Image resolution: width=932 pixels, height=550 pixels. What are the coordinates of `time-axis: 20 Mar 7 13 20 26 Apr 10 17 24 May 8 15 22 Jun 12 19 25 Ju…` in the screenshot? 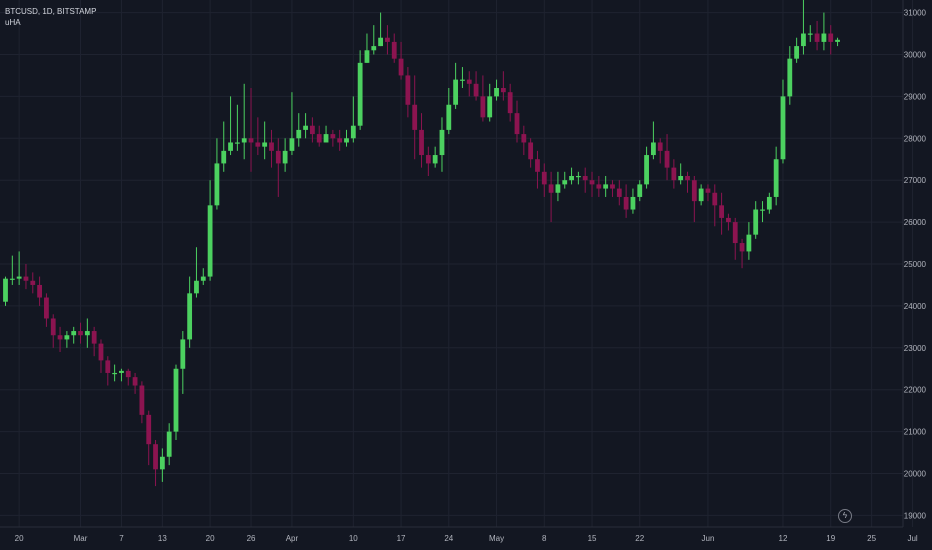 It's located at (473, 538).